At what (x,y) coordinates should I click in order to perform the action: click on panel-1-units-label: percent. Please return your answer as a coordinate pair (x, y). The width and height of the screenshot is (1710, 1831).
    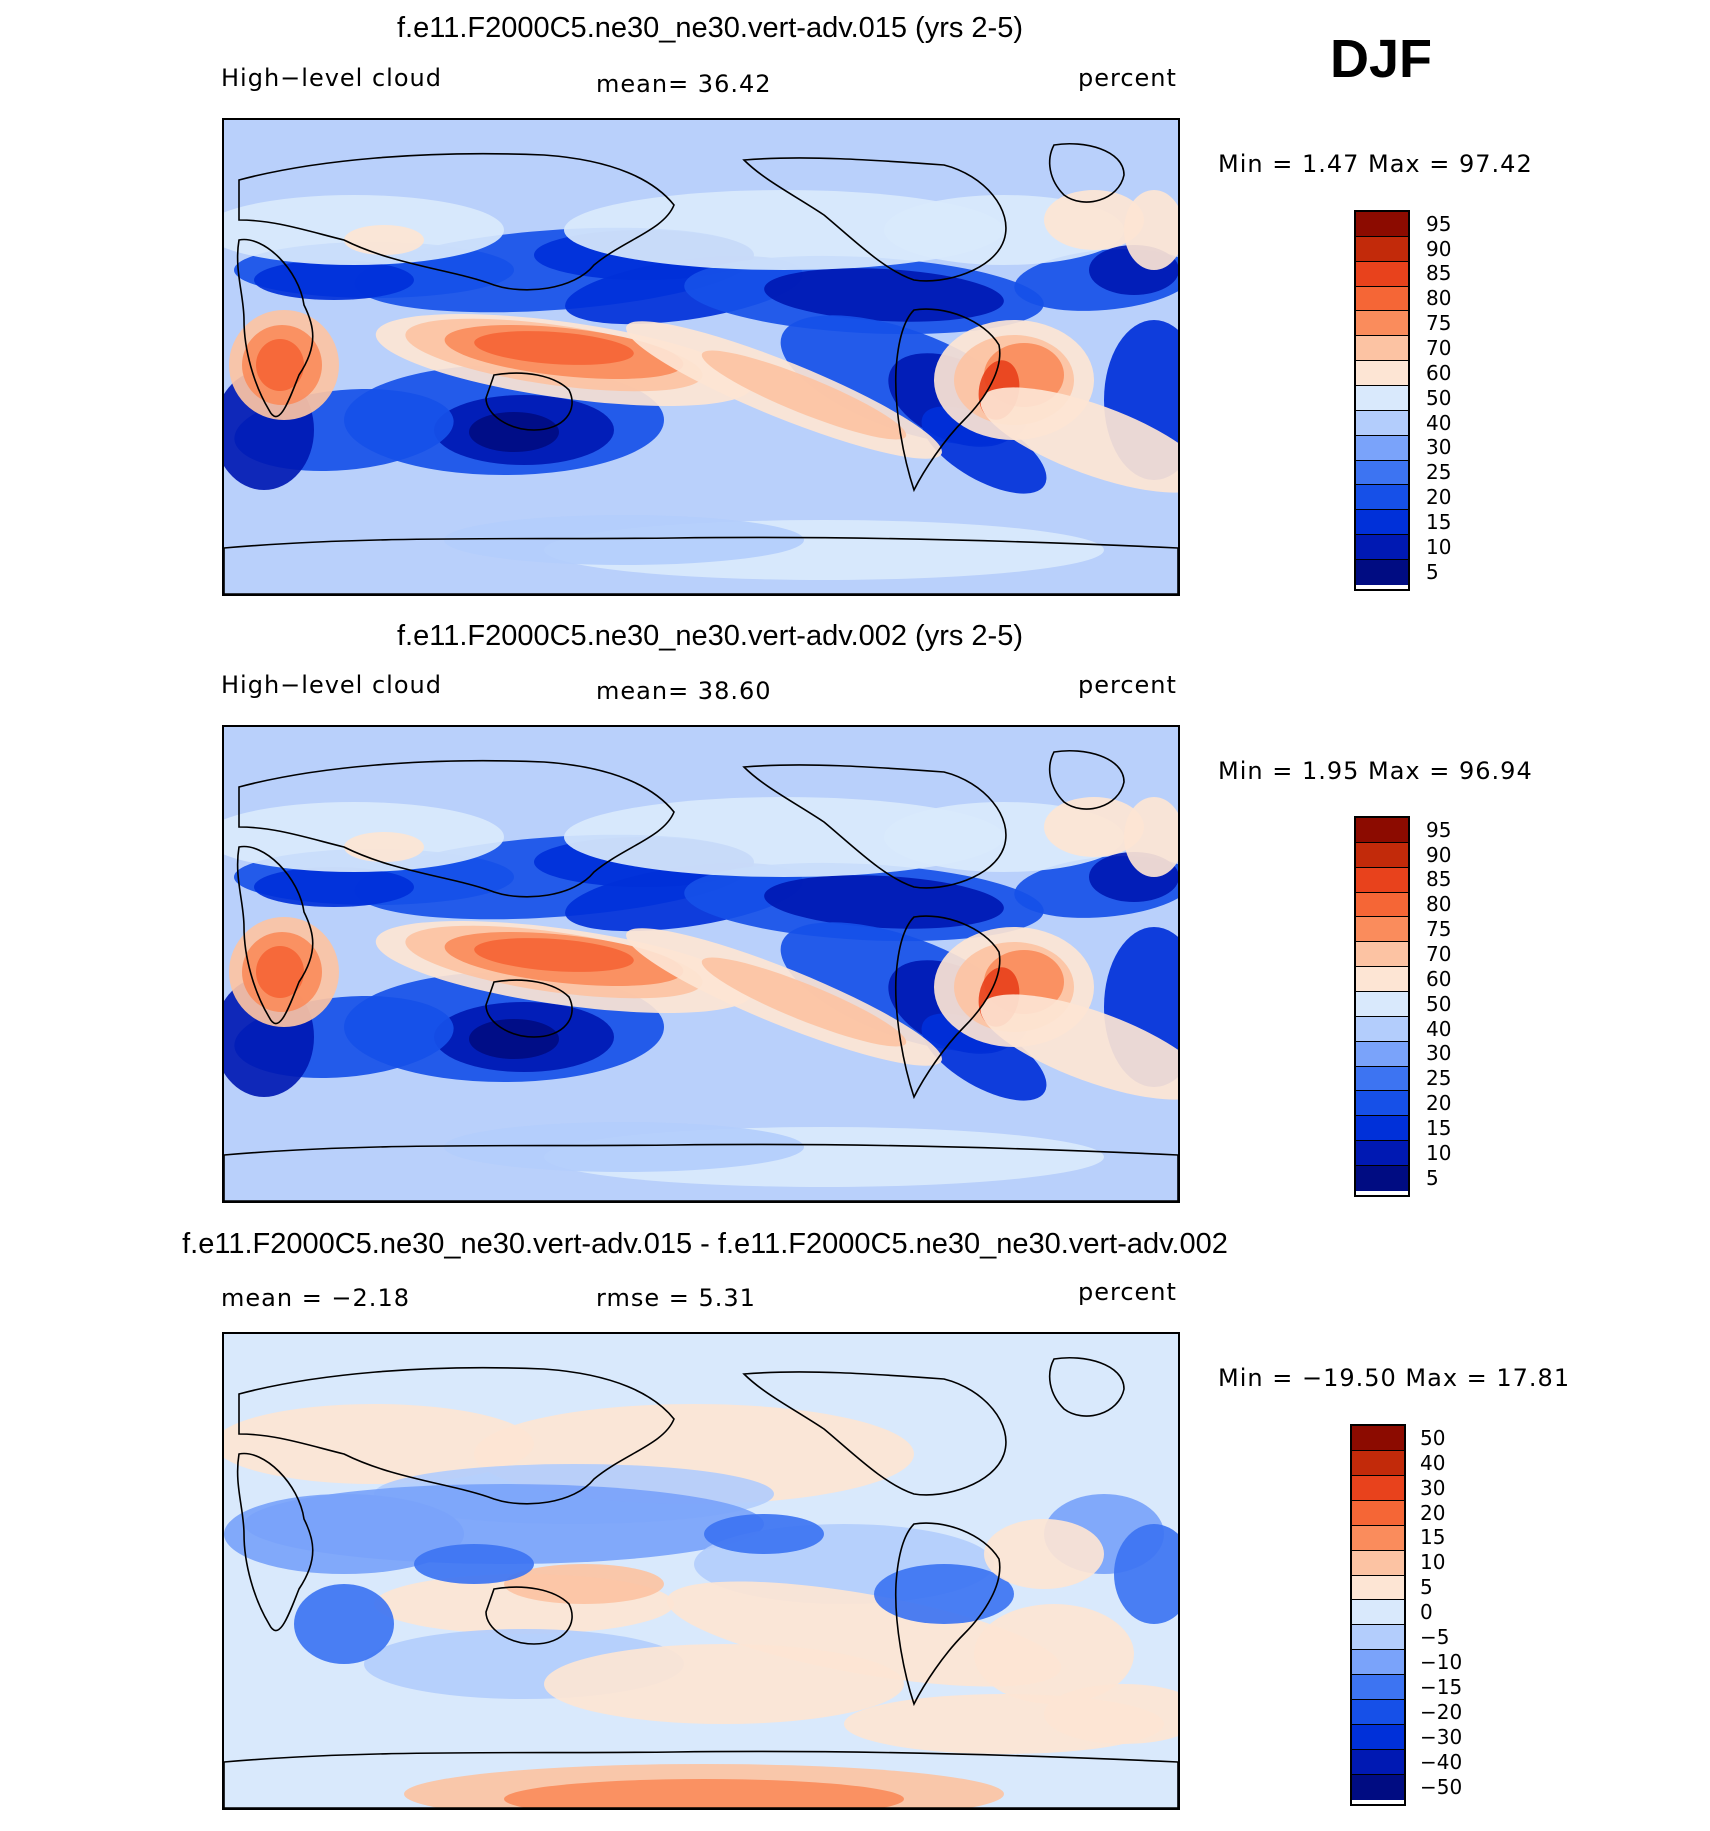
    Looking at the image, I should click on (1127, 78).